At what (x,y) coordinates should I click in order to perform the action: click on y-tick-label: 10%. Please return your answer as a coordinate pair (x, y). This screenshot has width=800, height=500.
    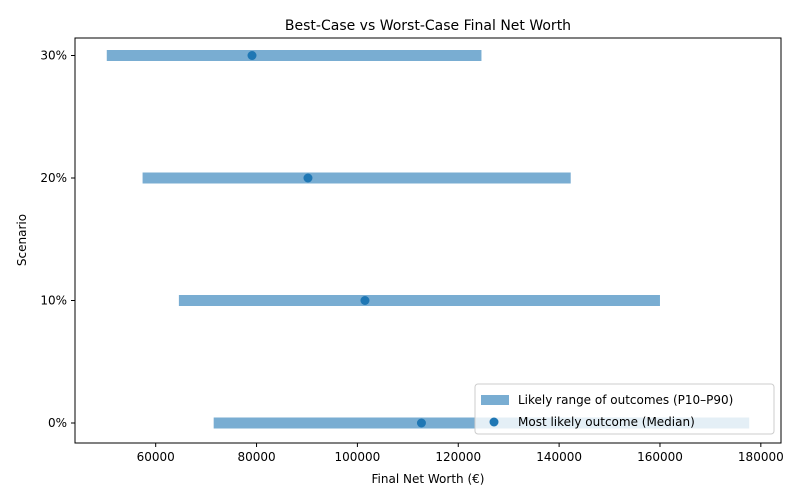
    Looking at the image, I should click on (53, 301).